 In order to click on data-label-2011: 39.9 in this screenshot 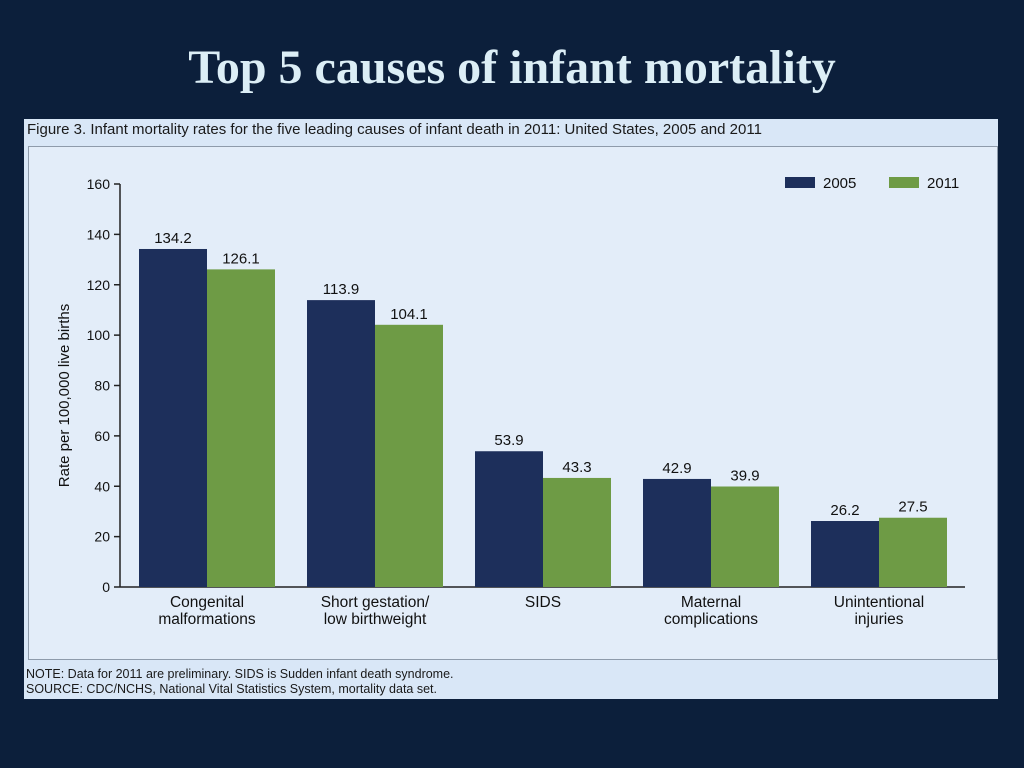, I will do `click(744, 476)`.